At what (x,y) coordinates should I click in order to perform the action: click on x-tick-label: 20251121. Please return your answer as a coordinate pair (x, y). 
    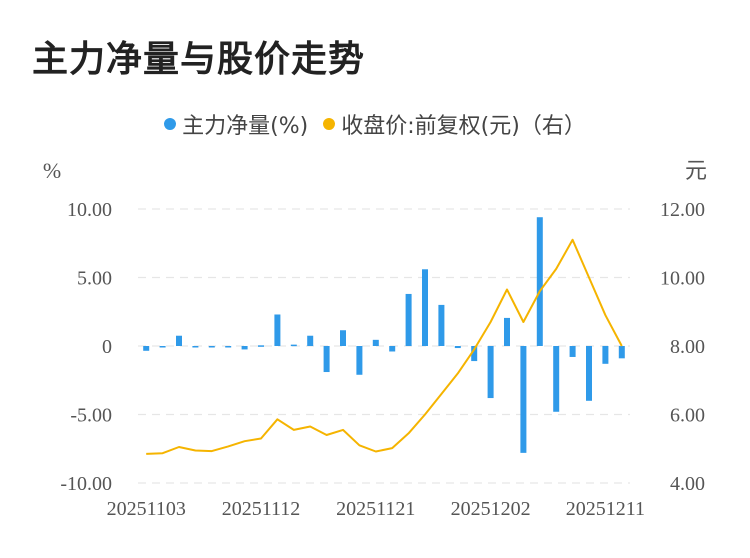
    Looking at the image, I should click on (375, 509).